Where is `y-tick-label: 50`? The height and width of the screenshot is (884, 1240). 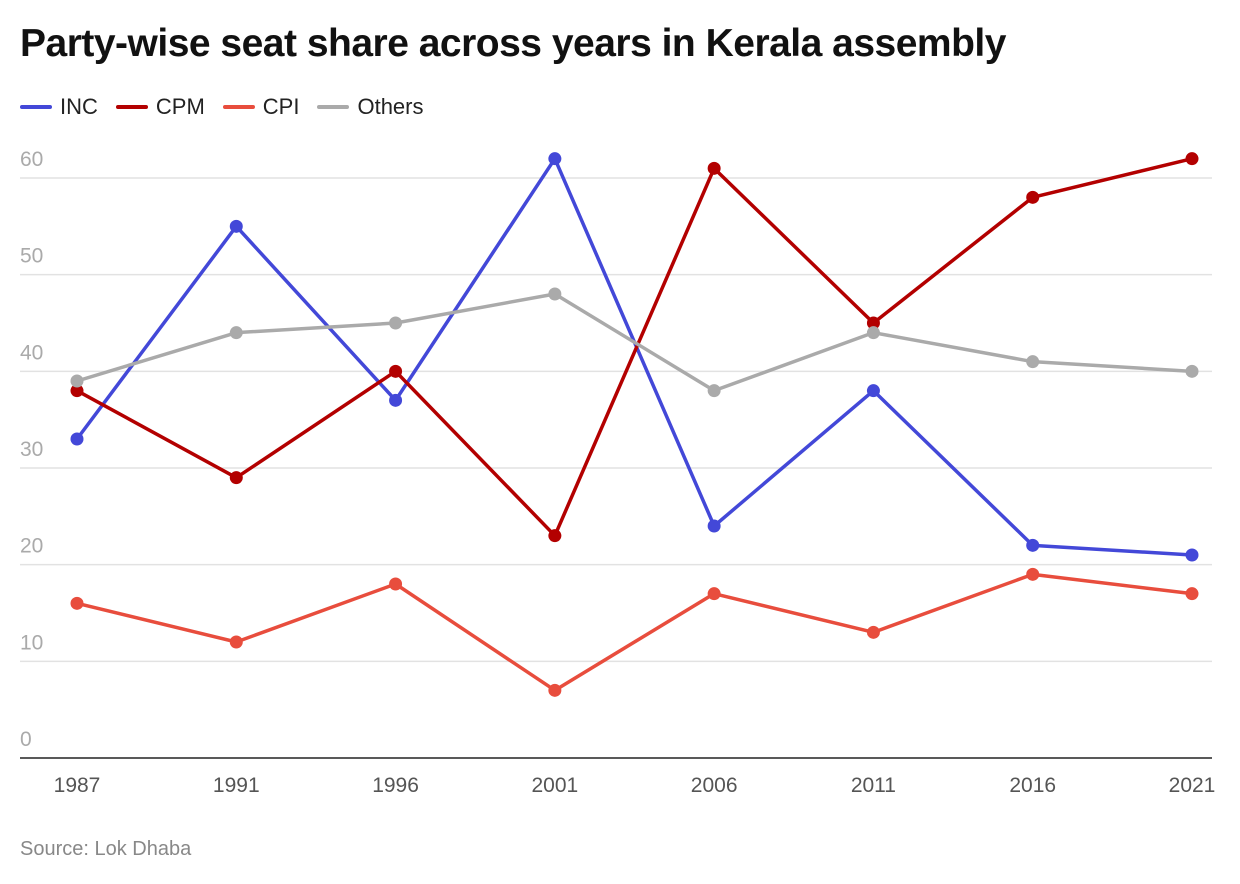 y-tick-label: 50 is located at coordinates (31, 256).